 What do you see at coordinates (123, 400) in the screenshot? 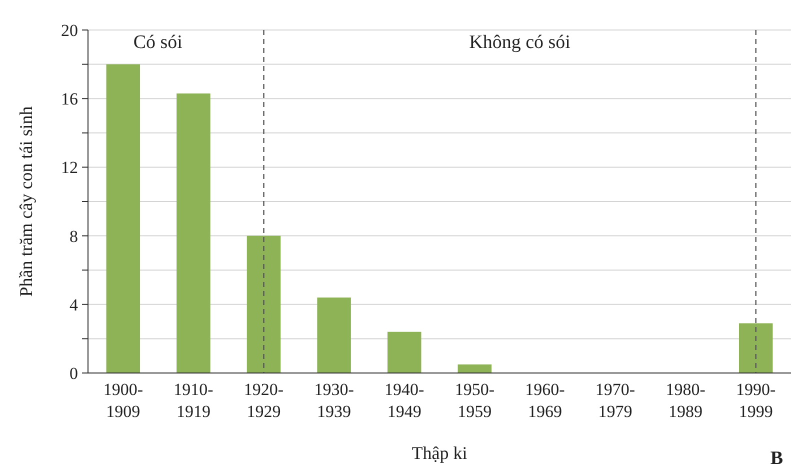
I see `x-tick-label: 1900-1909` at bounding box center [123, 400].